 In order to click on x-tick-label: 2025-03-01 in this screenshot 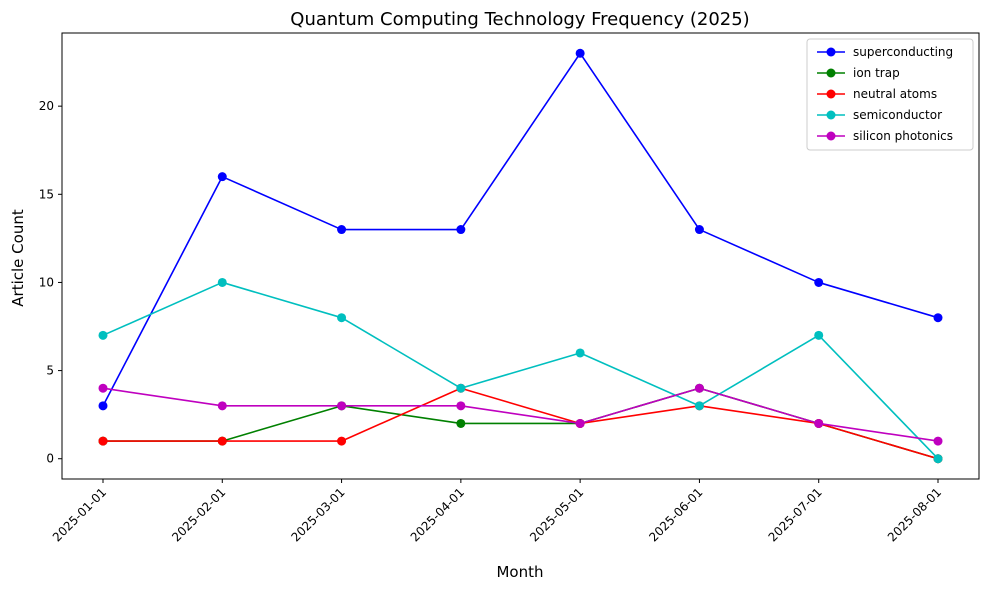, I will do `click(317, 514)`.